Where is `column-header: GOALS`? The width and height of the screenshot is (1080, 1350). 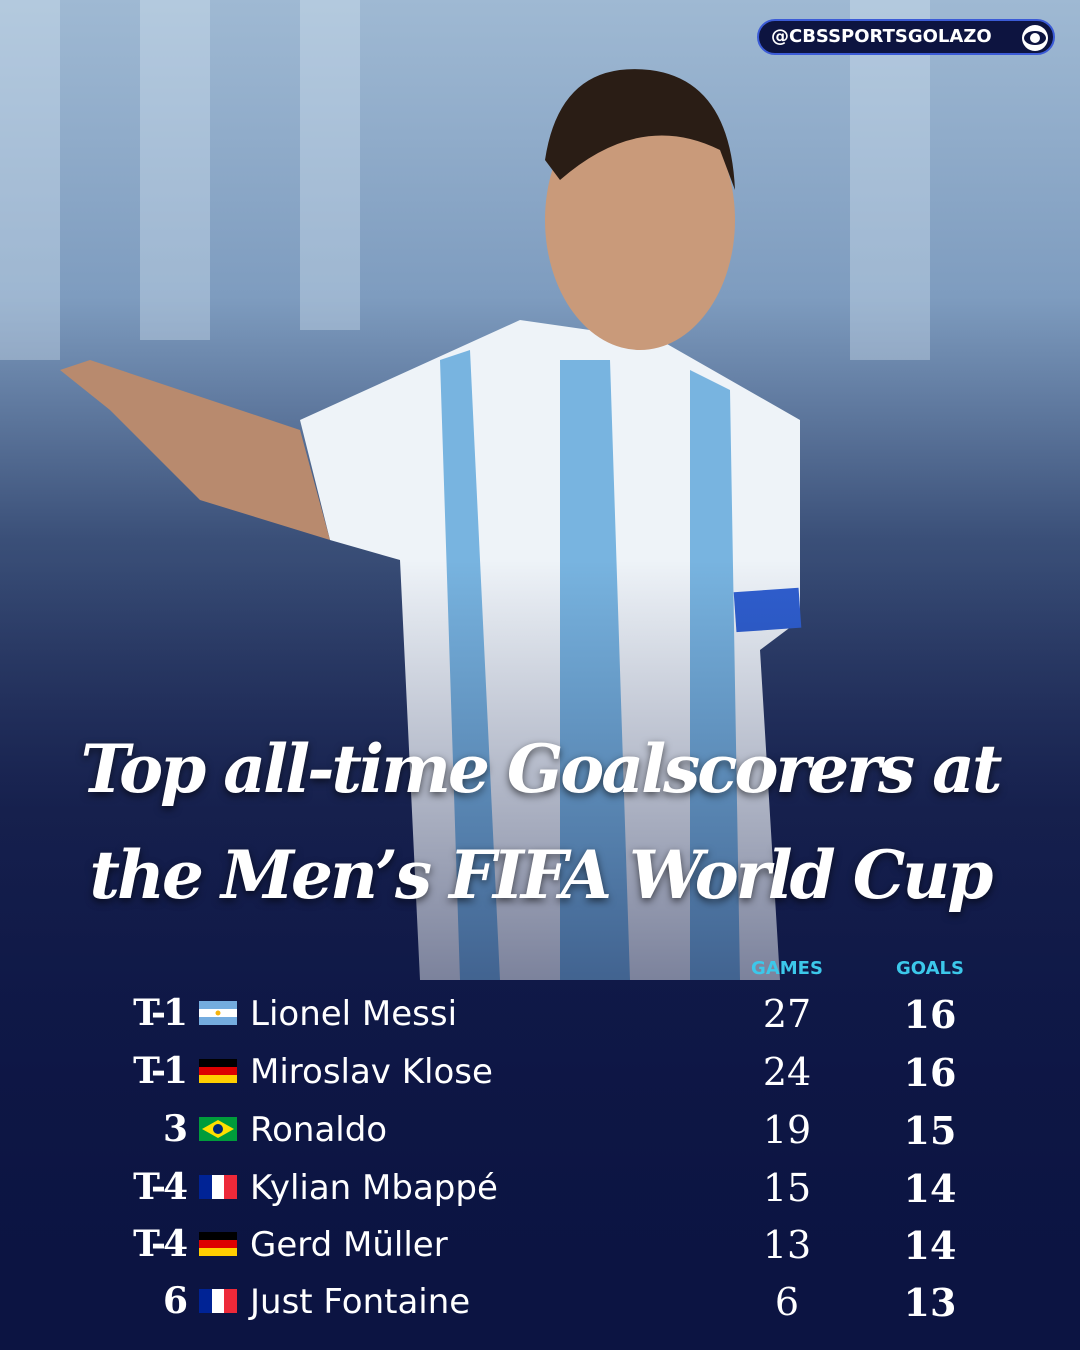
column-header: GOALS is located at coordinates (930, 968).